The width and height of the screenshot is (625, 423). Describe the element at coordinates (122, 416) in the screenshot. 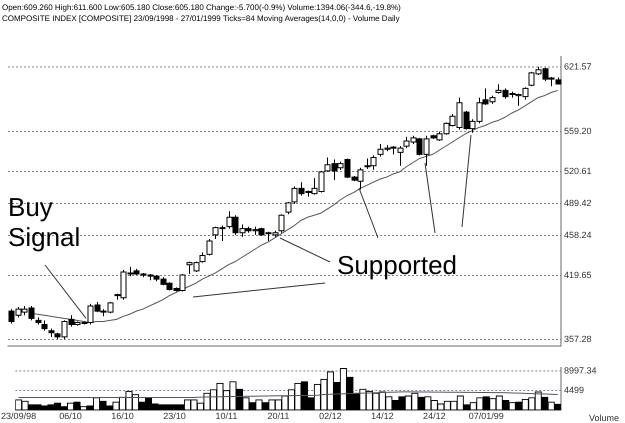

I see `x-tick-label: 16/10` at that location.